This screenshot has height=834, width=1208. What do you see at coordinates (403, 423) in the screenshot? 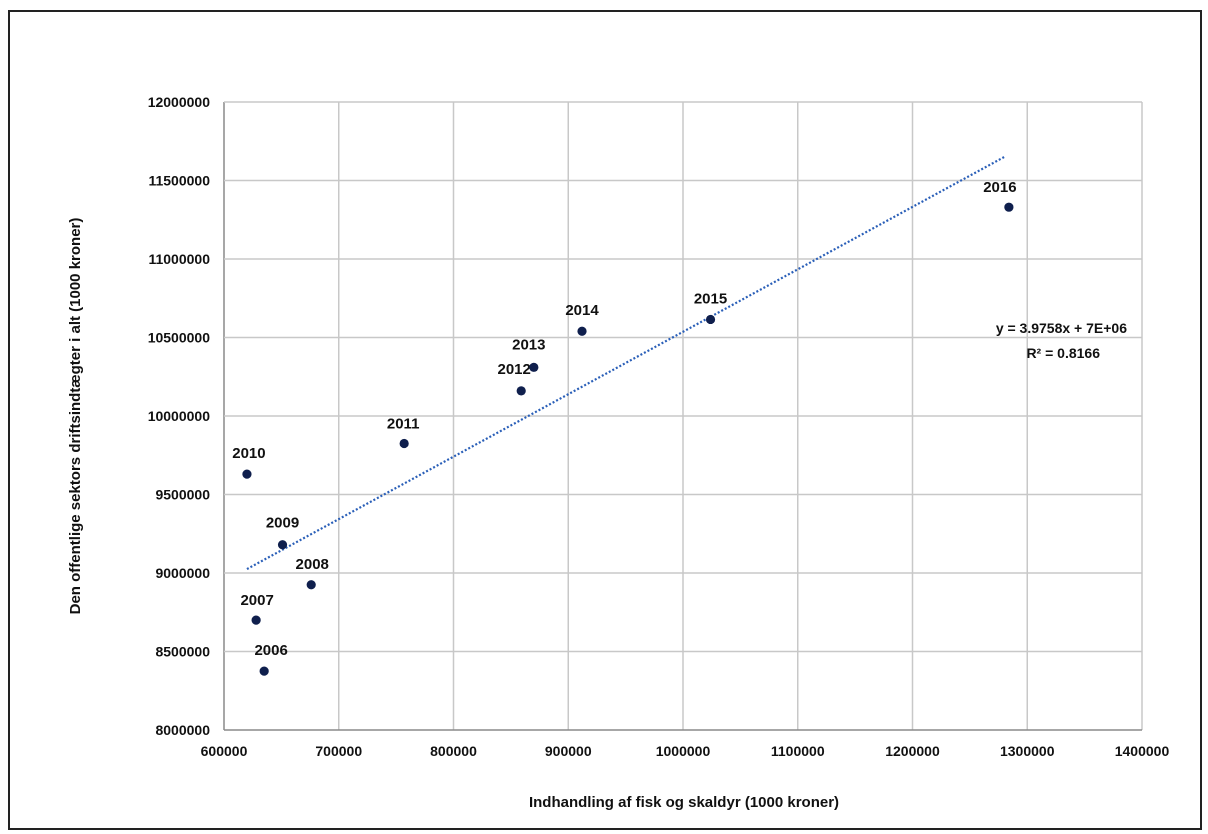
I see `data-label-2011: 2011` at bounding box center [403, 423].